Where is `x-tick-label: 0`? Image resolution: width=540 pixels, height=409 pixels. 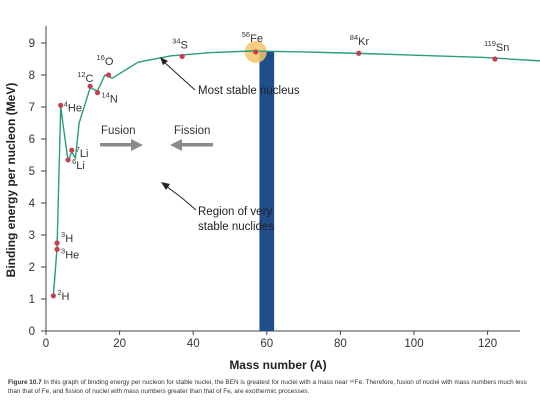
x-tick-label: 0 is located at coordinates (46, 344).